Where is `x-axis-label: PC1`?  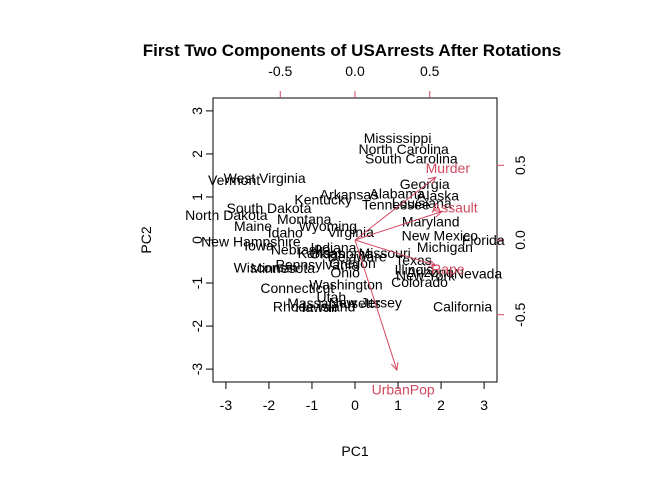
x-axis-label: PC1 is located at coordinates (354, 451).